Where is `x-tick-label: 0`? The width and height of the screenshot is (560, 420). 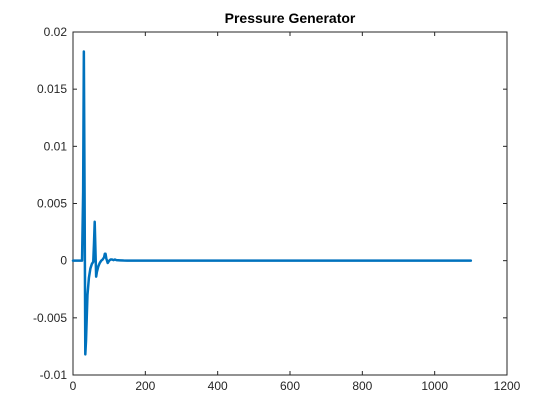
x-tick-label: 0 is located at coordinates (73, 386).